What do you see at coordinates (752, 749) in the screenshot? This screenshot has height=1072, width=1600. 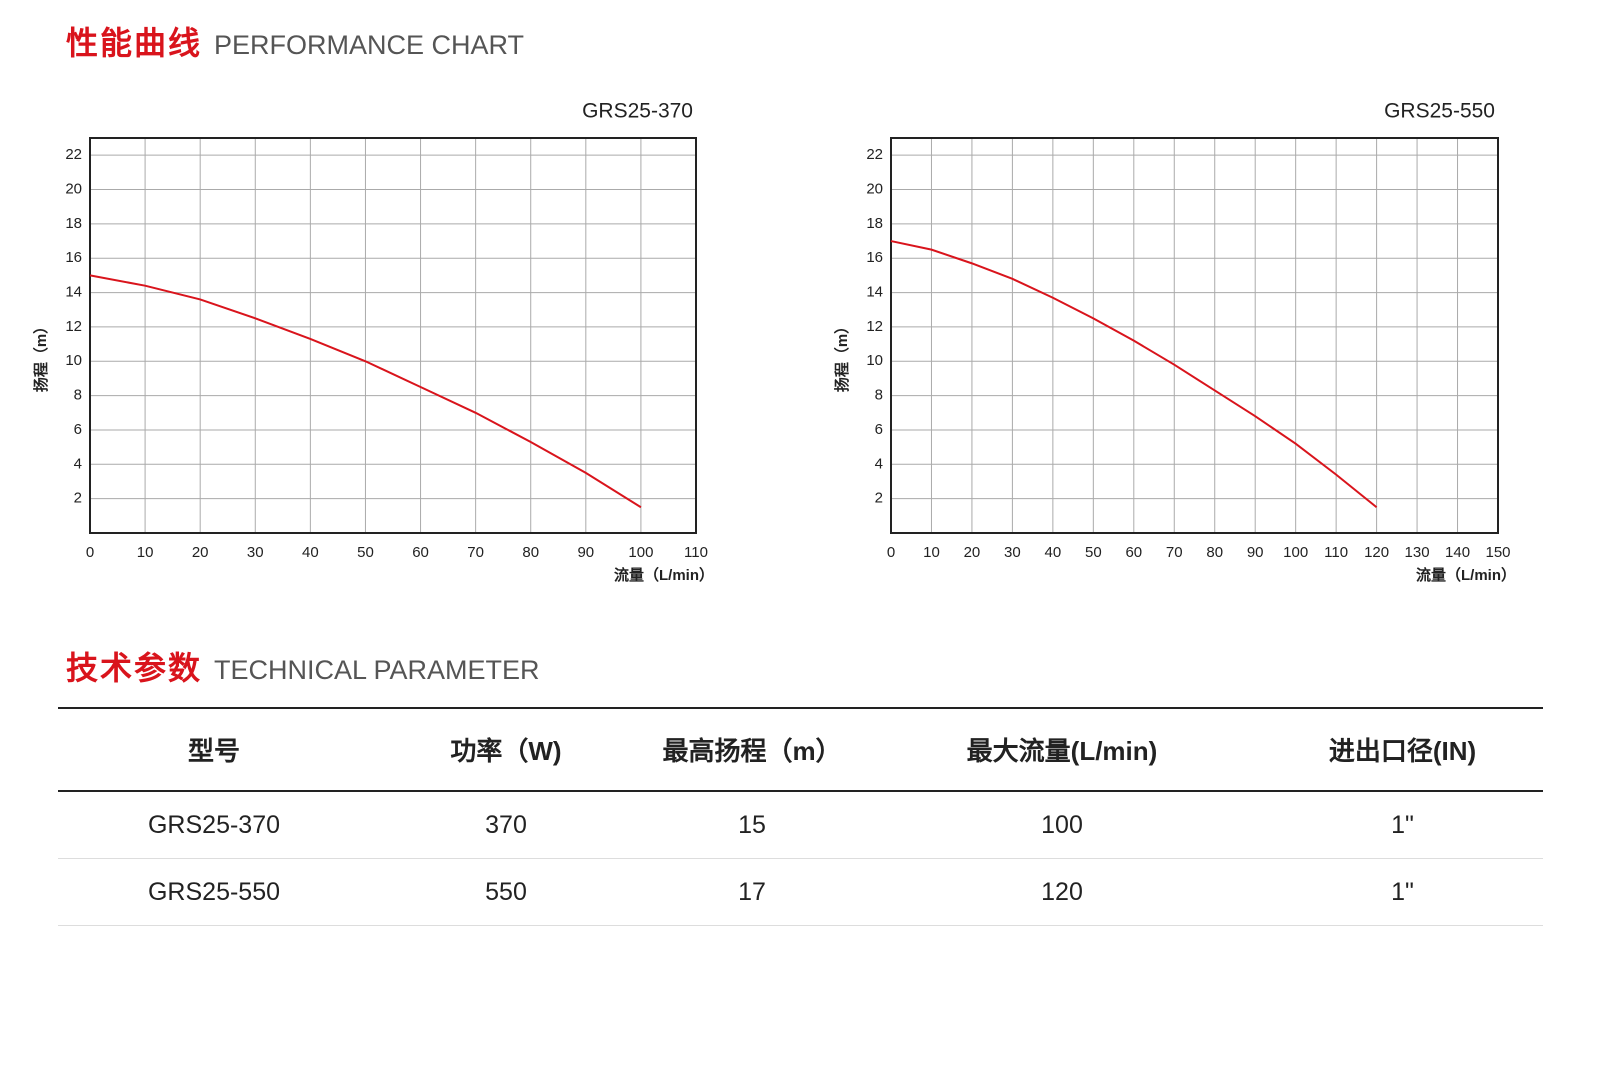 I see `header-cell: 最高扬程（m）` at bounding box center [752, 749].